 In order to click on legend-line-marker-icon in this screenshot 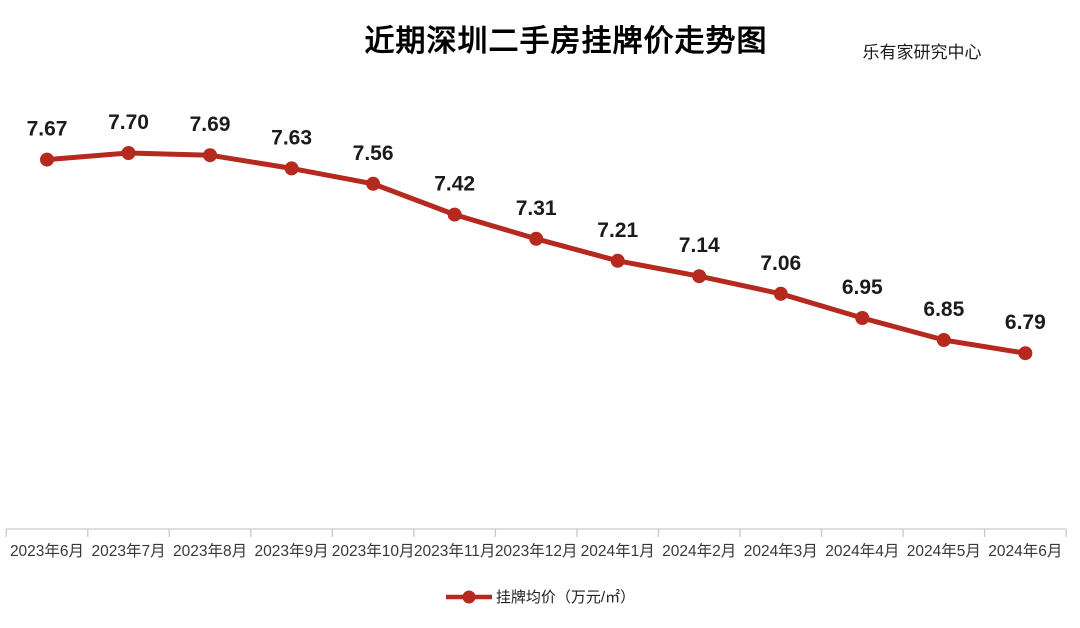, I will do `click(468, 596)`.